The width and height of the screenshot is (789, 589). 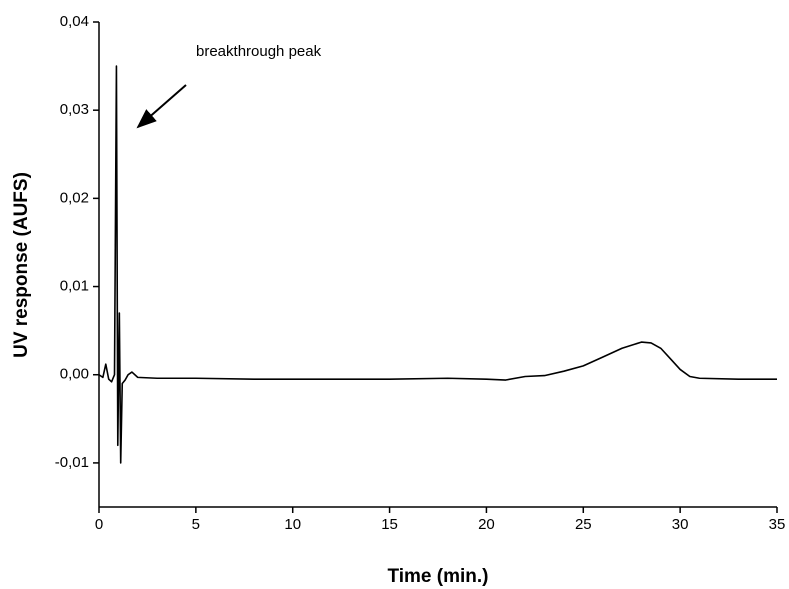 I want to click on x-tick-label: 0, so click(x=99, y=524).